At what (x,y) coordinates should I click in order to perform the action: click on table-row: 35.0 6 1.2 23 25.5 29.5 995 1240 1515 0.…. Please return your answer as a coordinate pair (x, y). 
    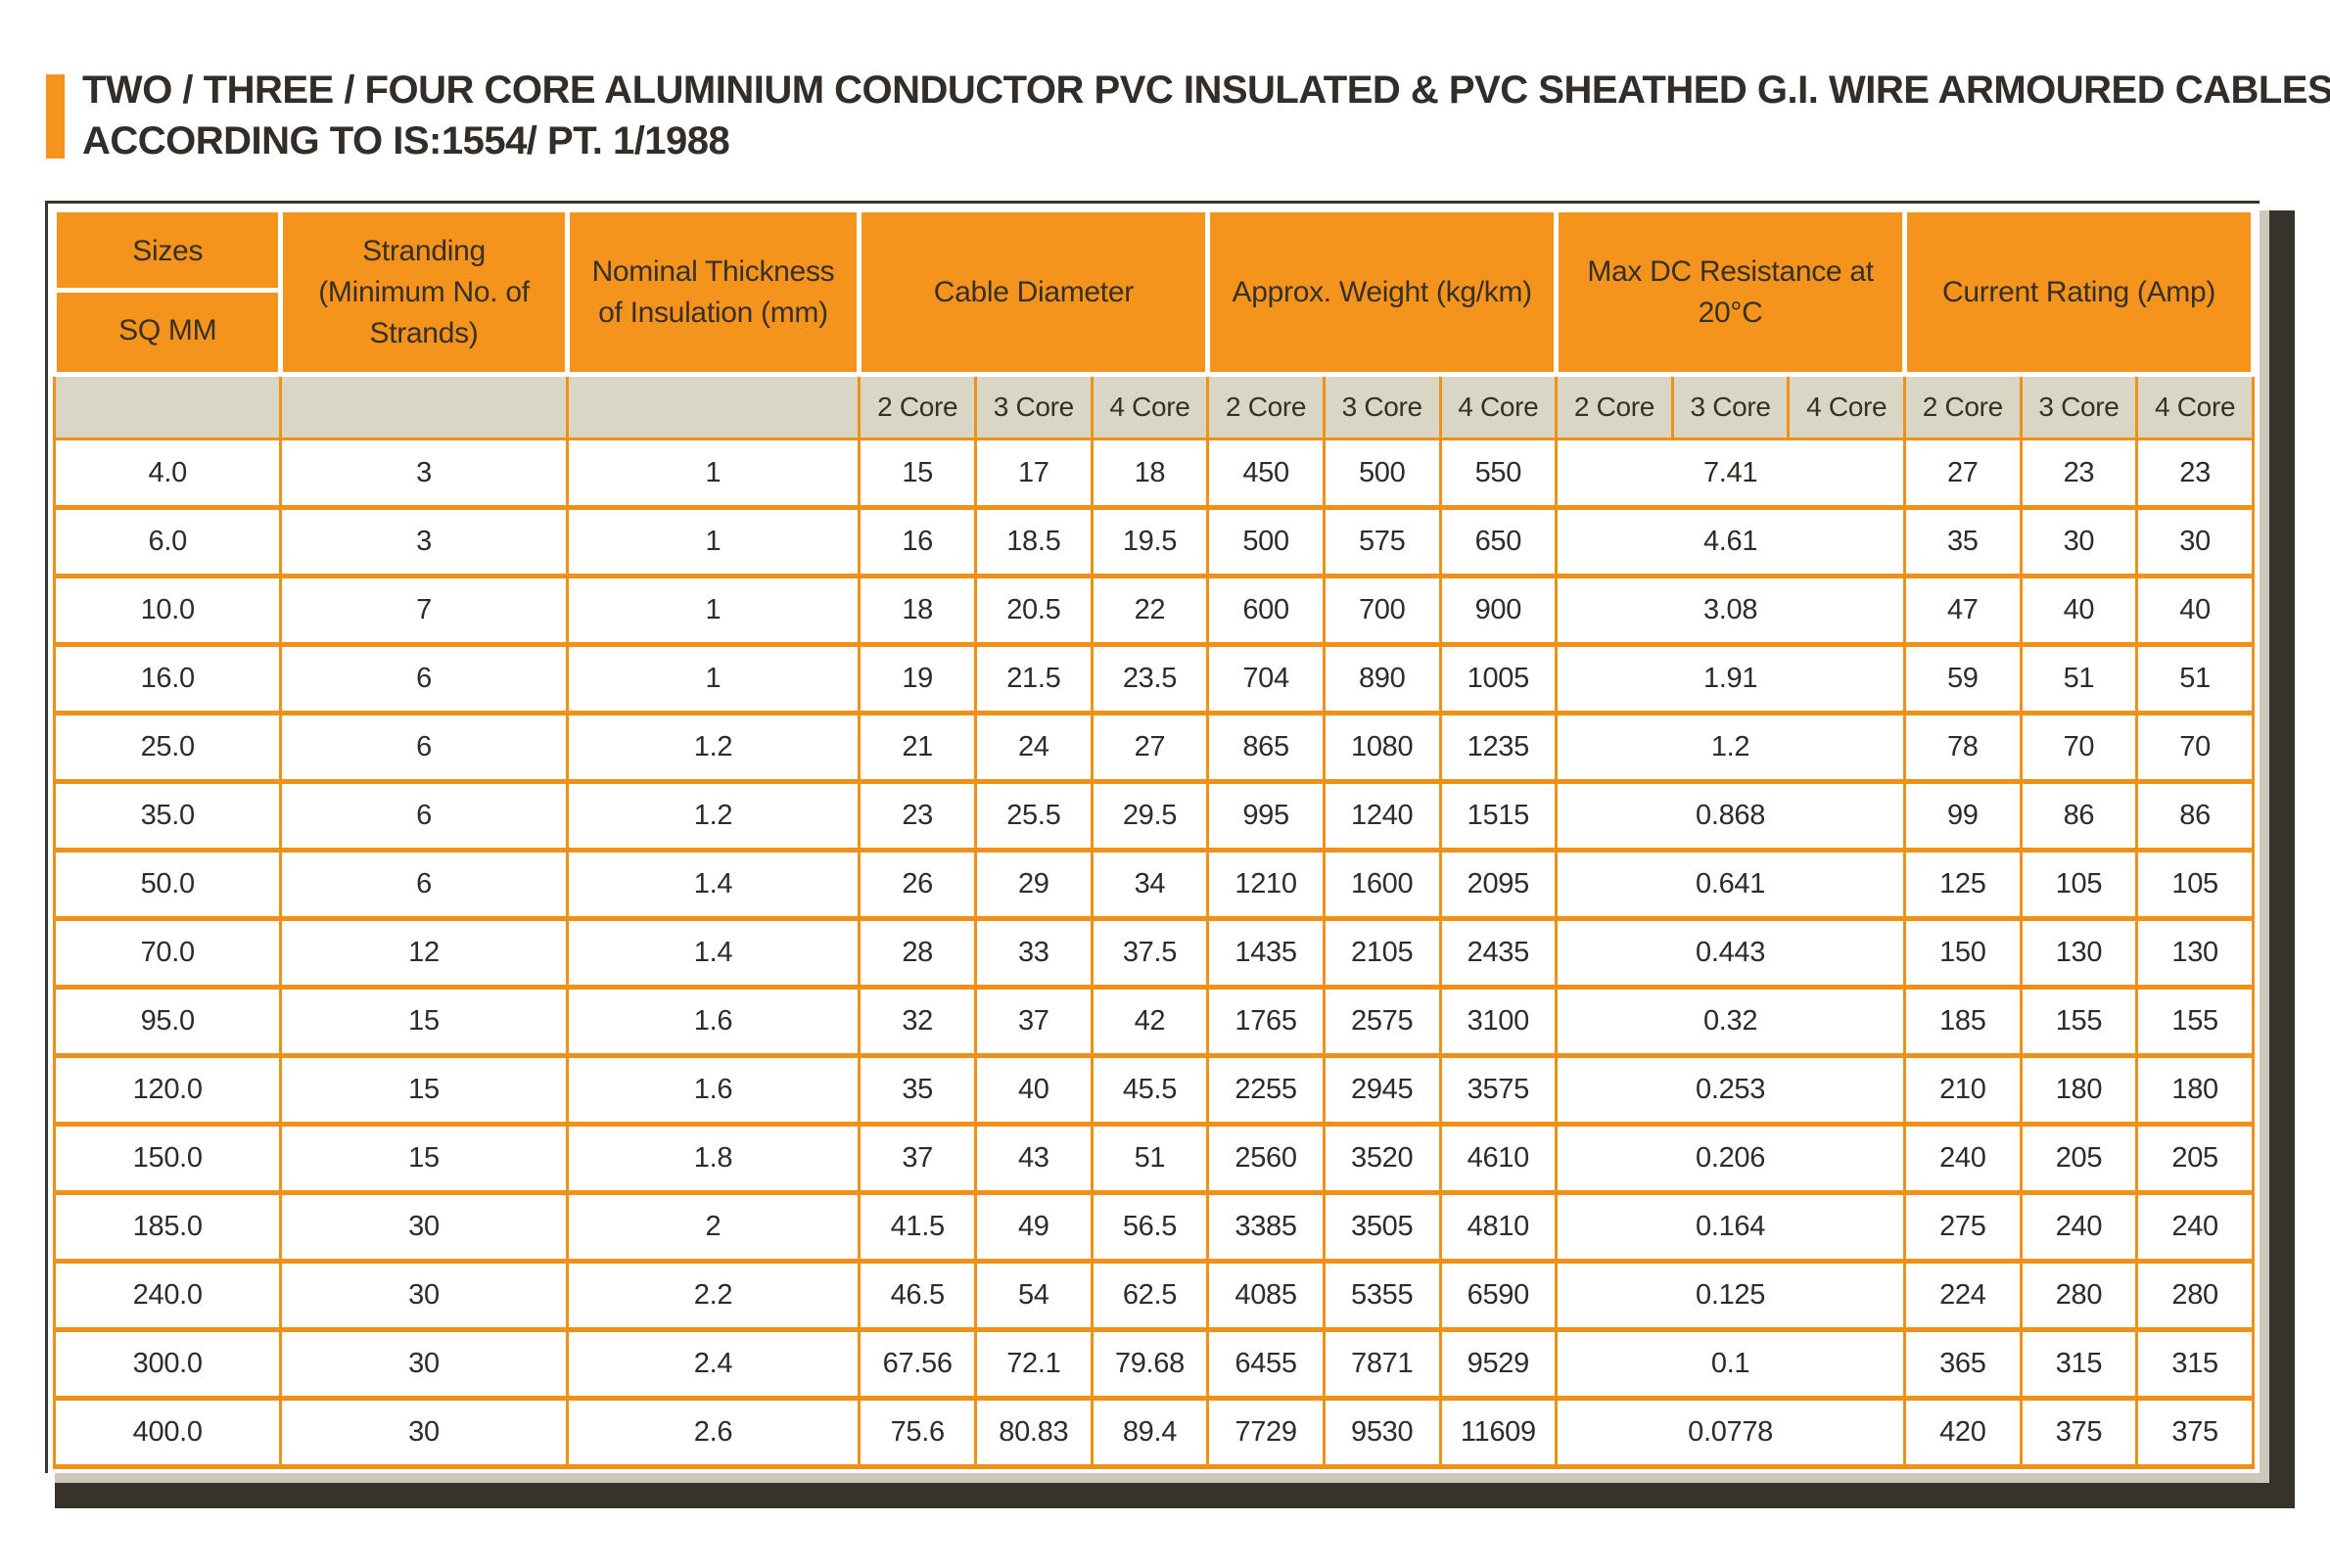
    Looking at the image, I should click on (1153, 816).